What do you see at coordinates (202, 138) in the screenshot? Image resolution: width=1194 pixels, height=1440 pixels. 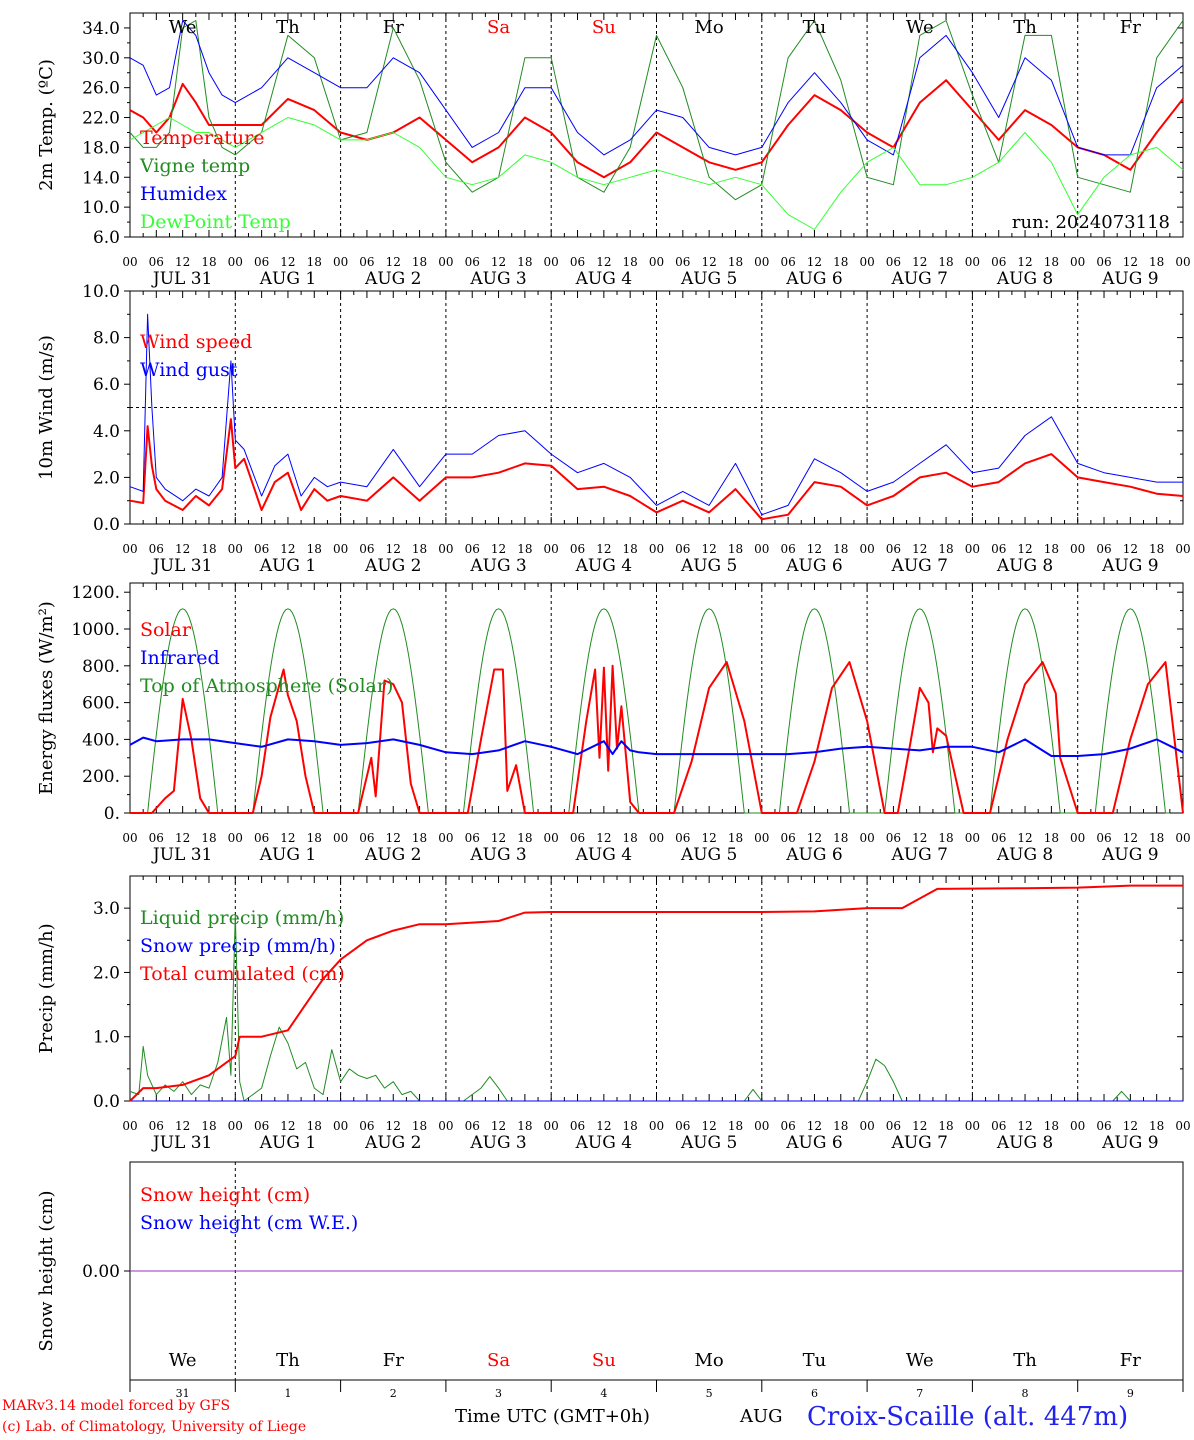 I see `legend-entry: Temperature` at bounding box center [202, 138].